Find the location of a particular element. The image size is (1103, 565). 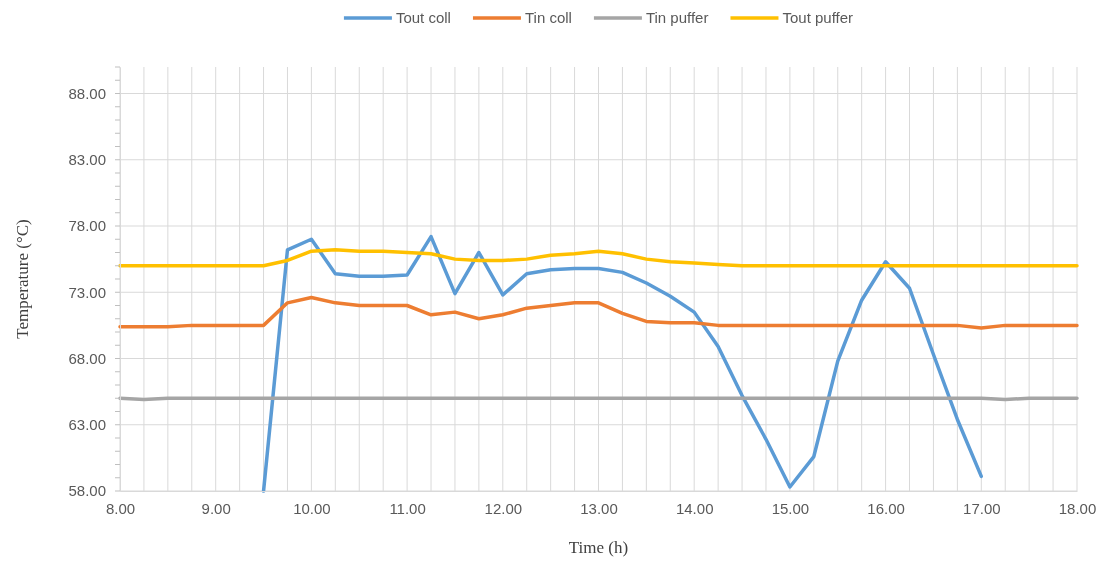

x-tick-label: 9.00 is located at coordinates (216, 508).